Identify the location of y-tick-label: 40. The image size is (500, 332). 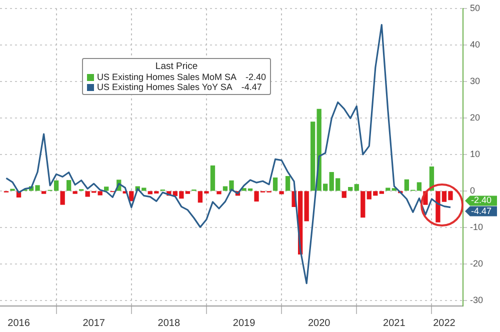
(475, 44).